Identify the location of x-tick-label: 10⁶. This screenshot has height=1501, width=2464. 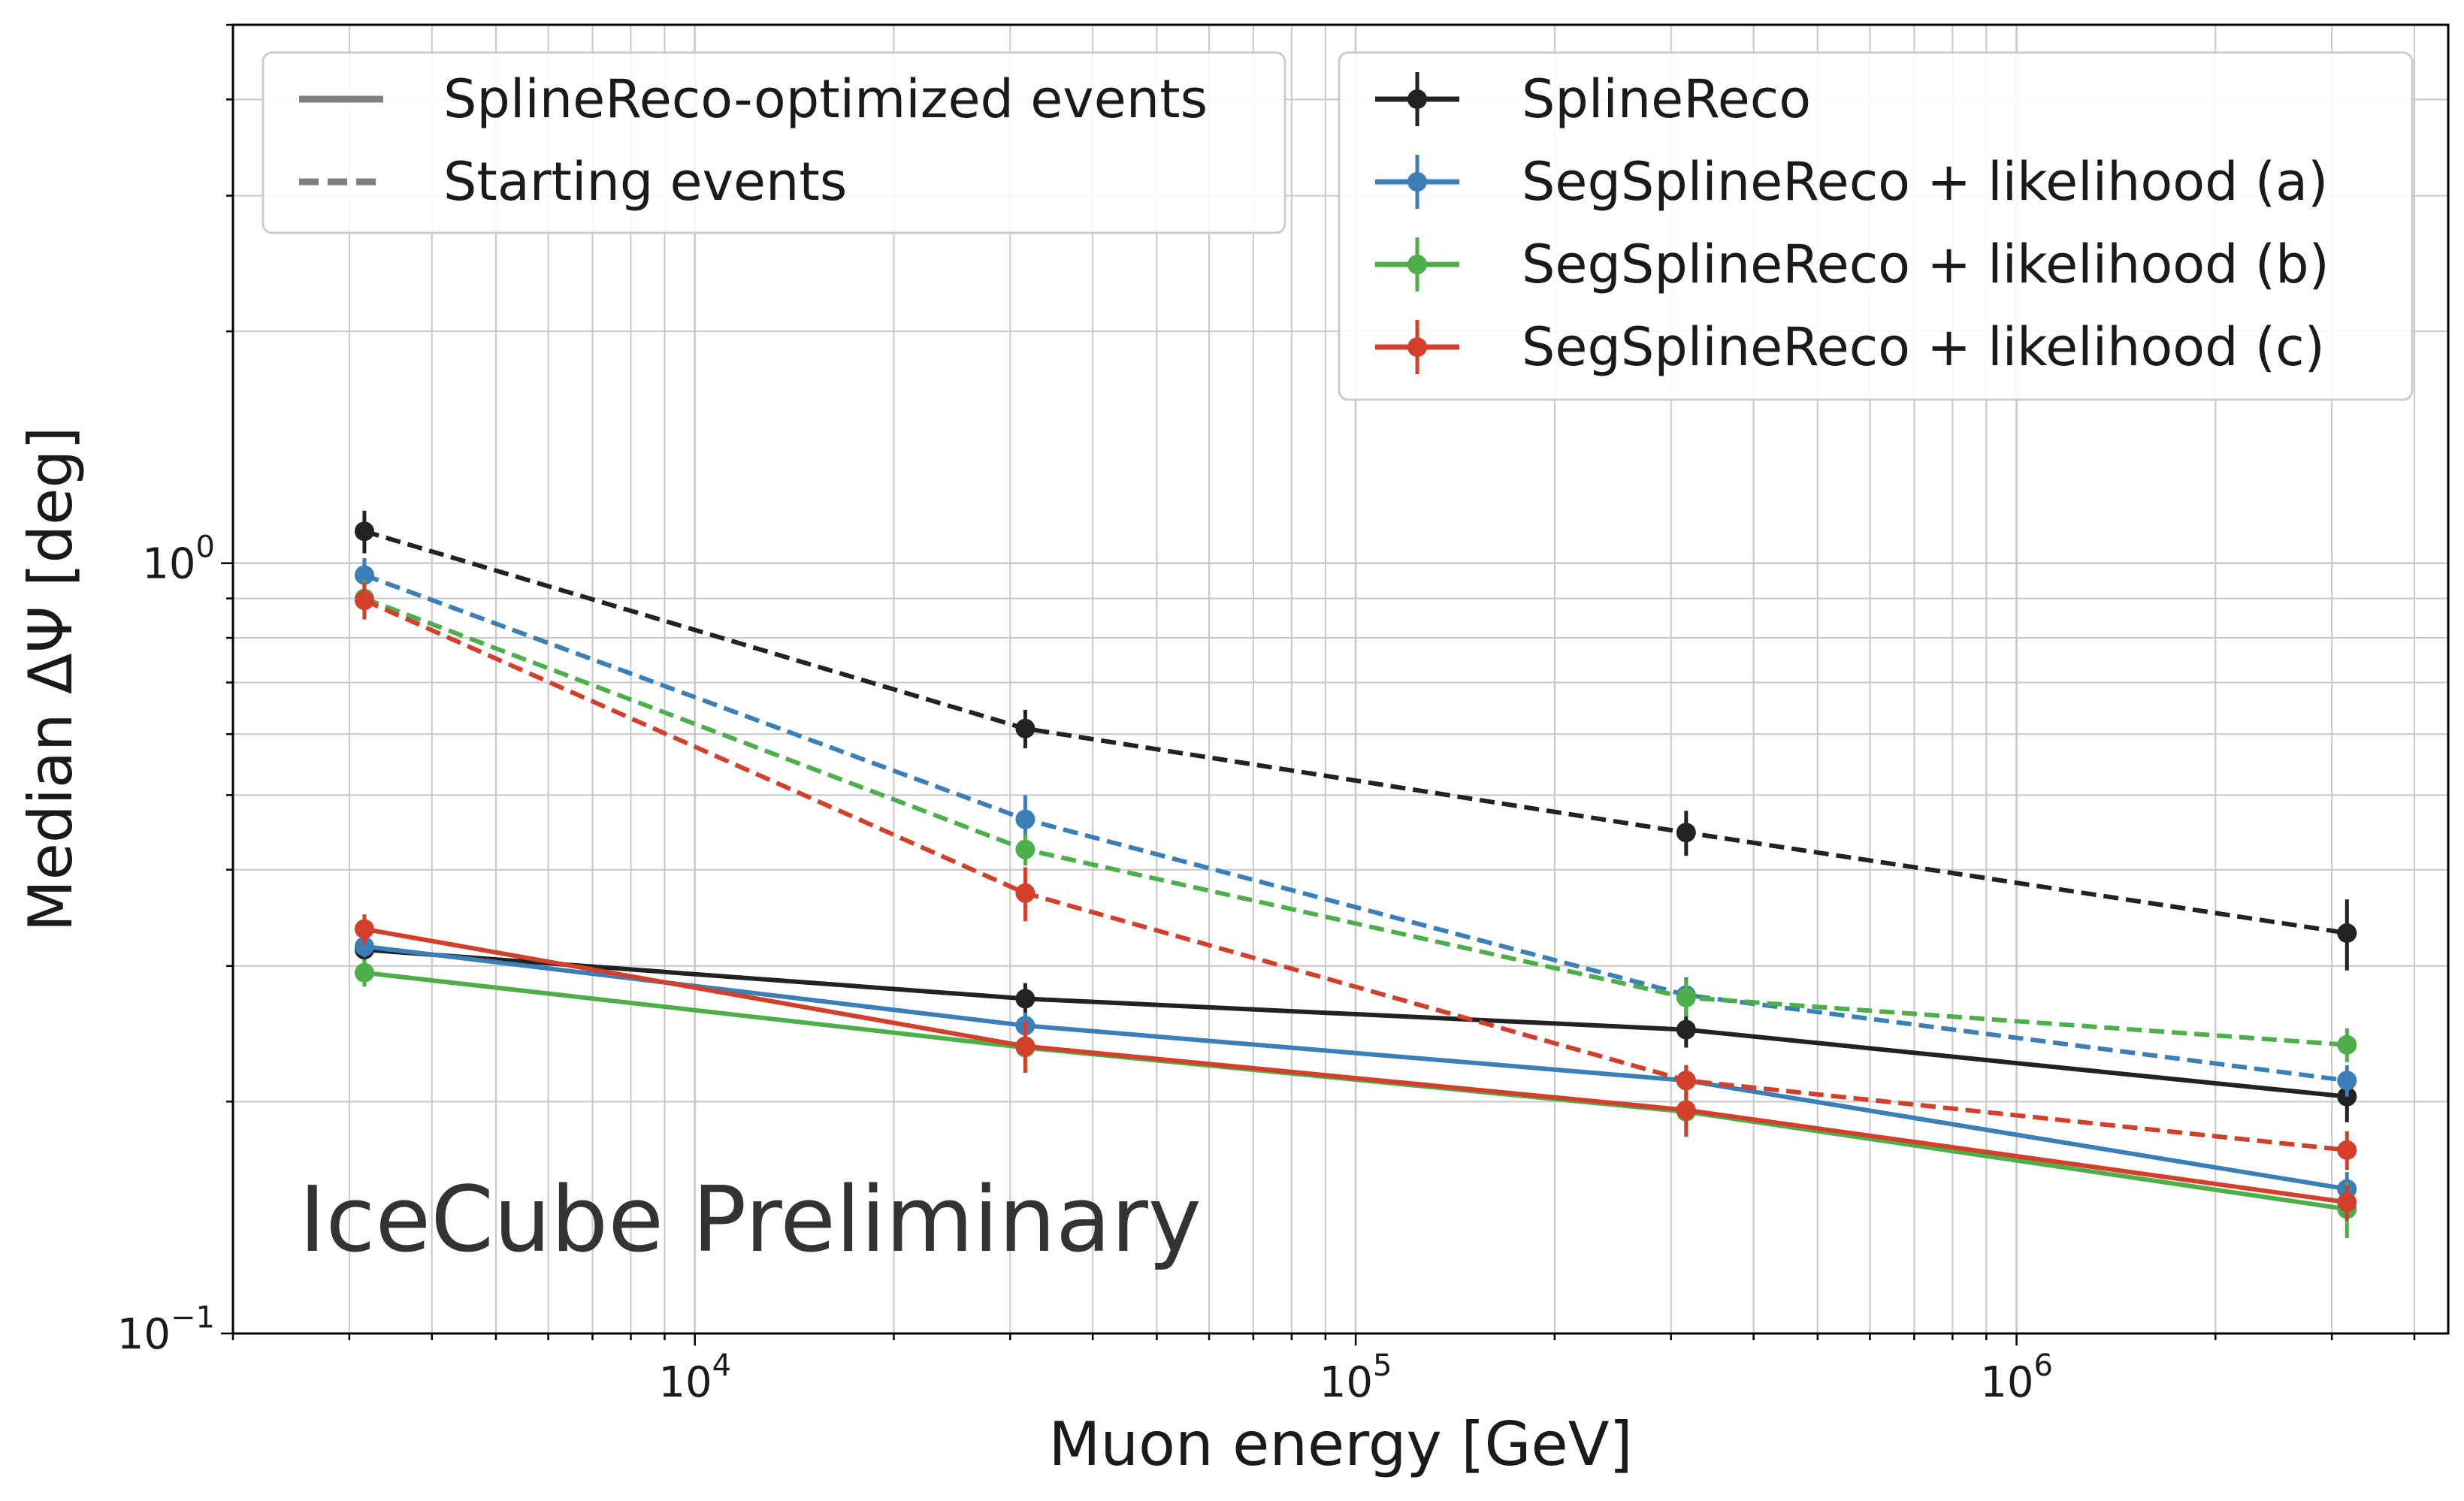
(2017, 1377).